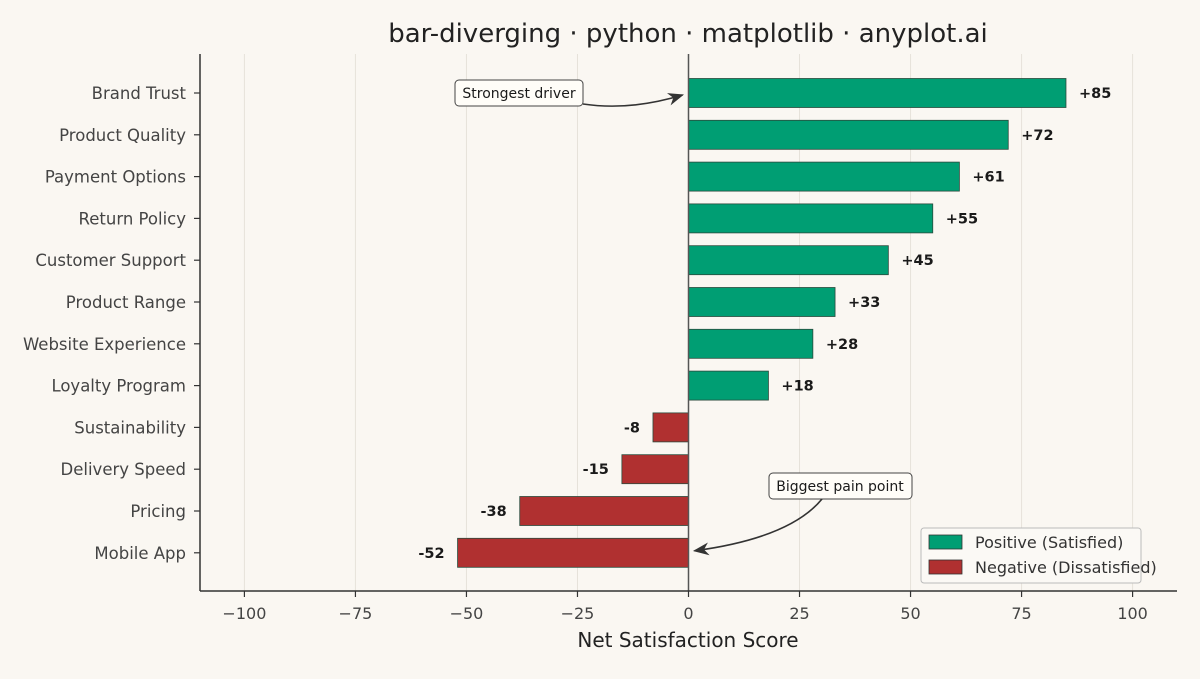  What do you see at coordinates (110, 260) in the screenshot?
I see `y-tick-label: Customer Support` at bounding box center [110, 260].